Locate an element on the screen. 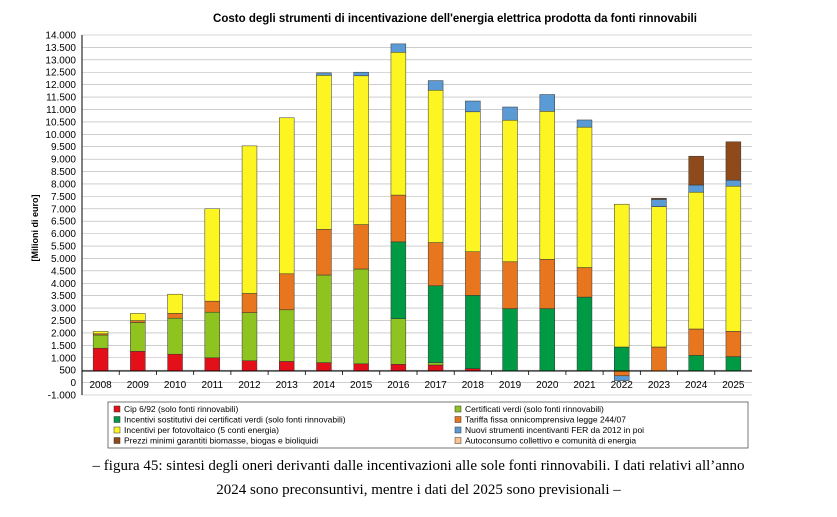  x-tick-label: 2008 is located at coordinates (100, 385).